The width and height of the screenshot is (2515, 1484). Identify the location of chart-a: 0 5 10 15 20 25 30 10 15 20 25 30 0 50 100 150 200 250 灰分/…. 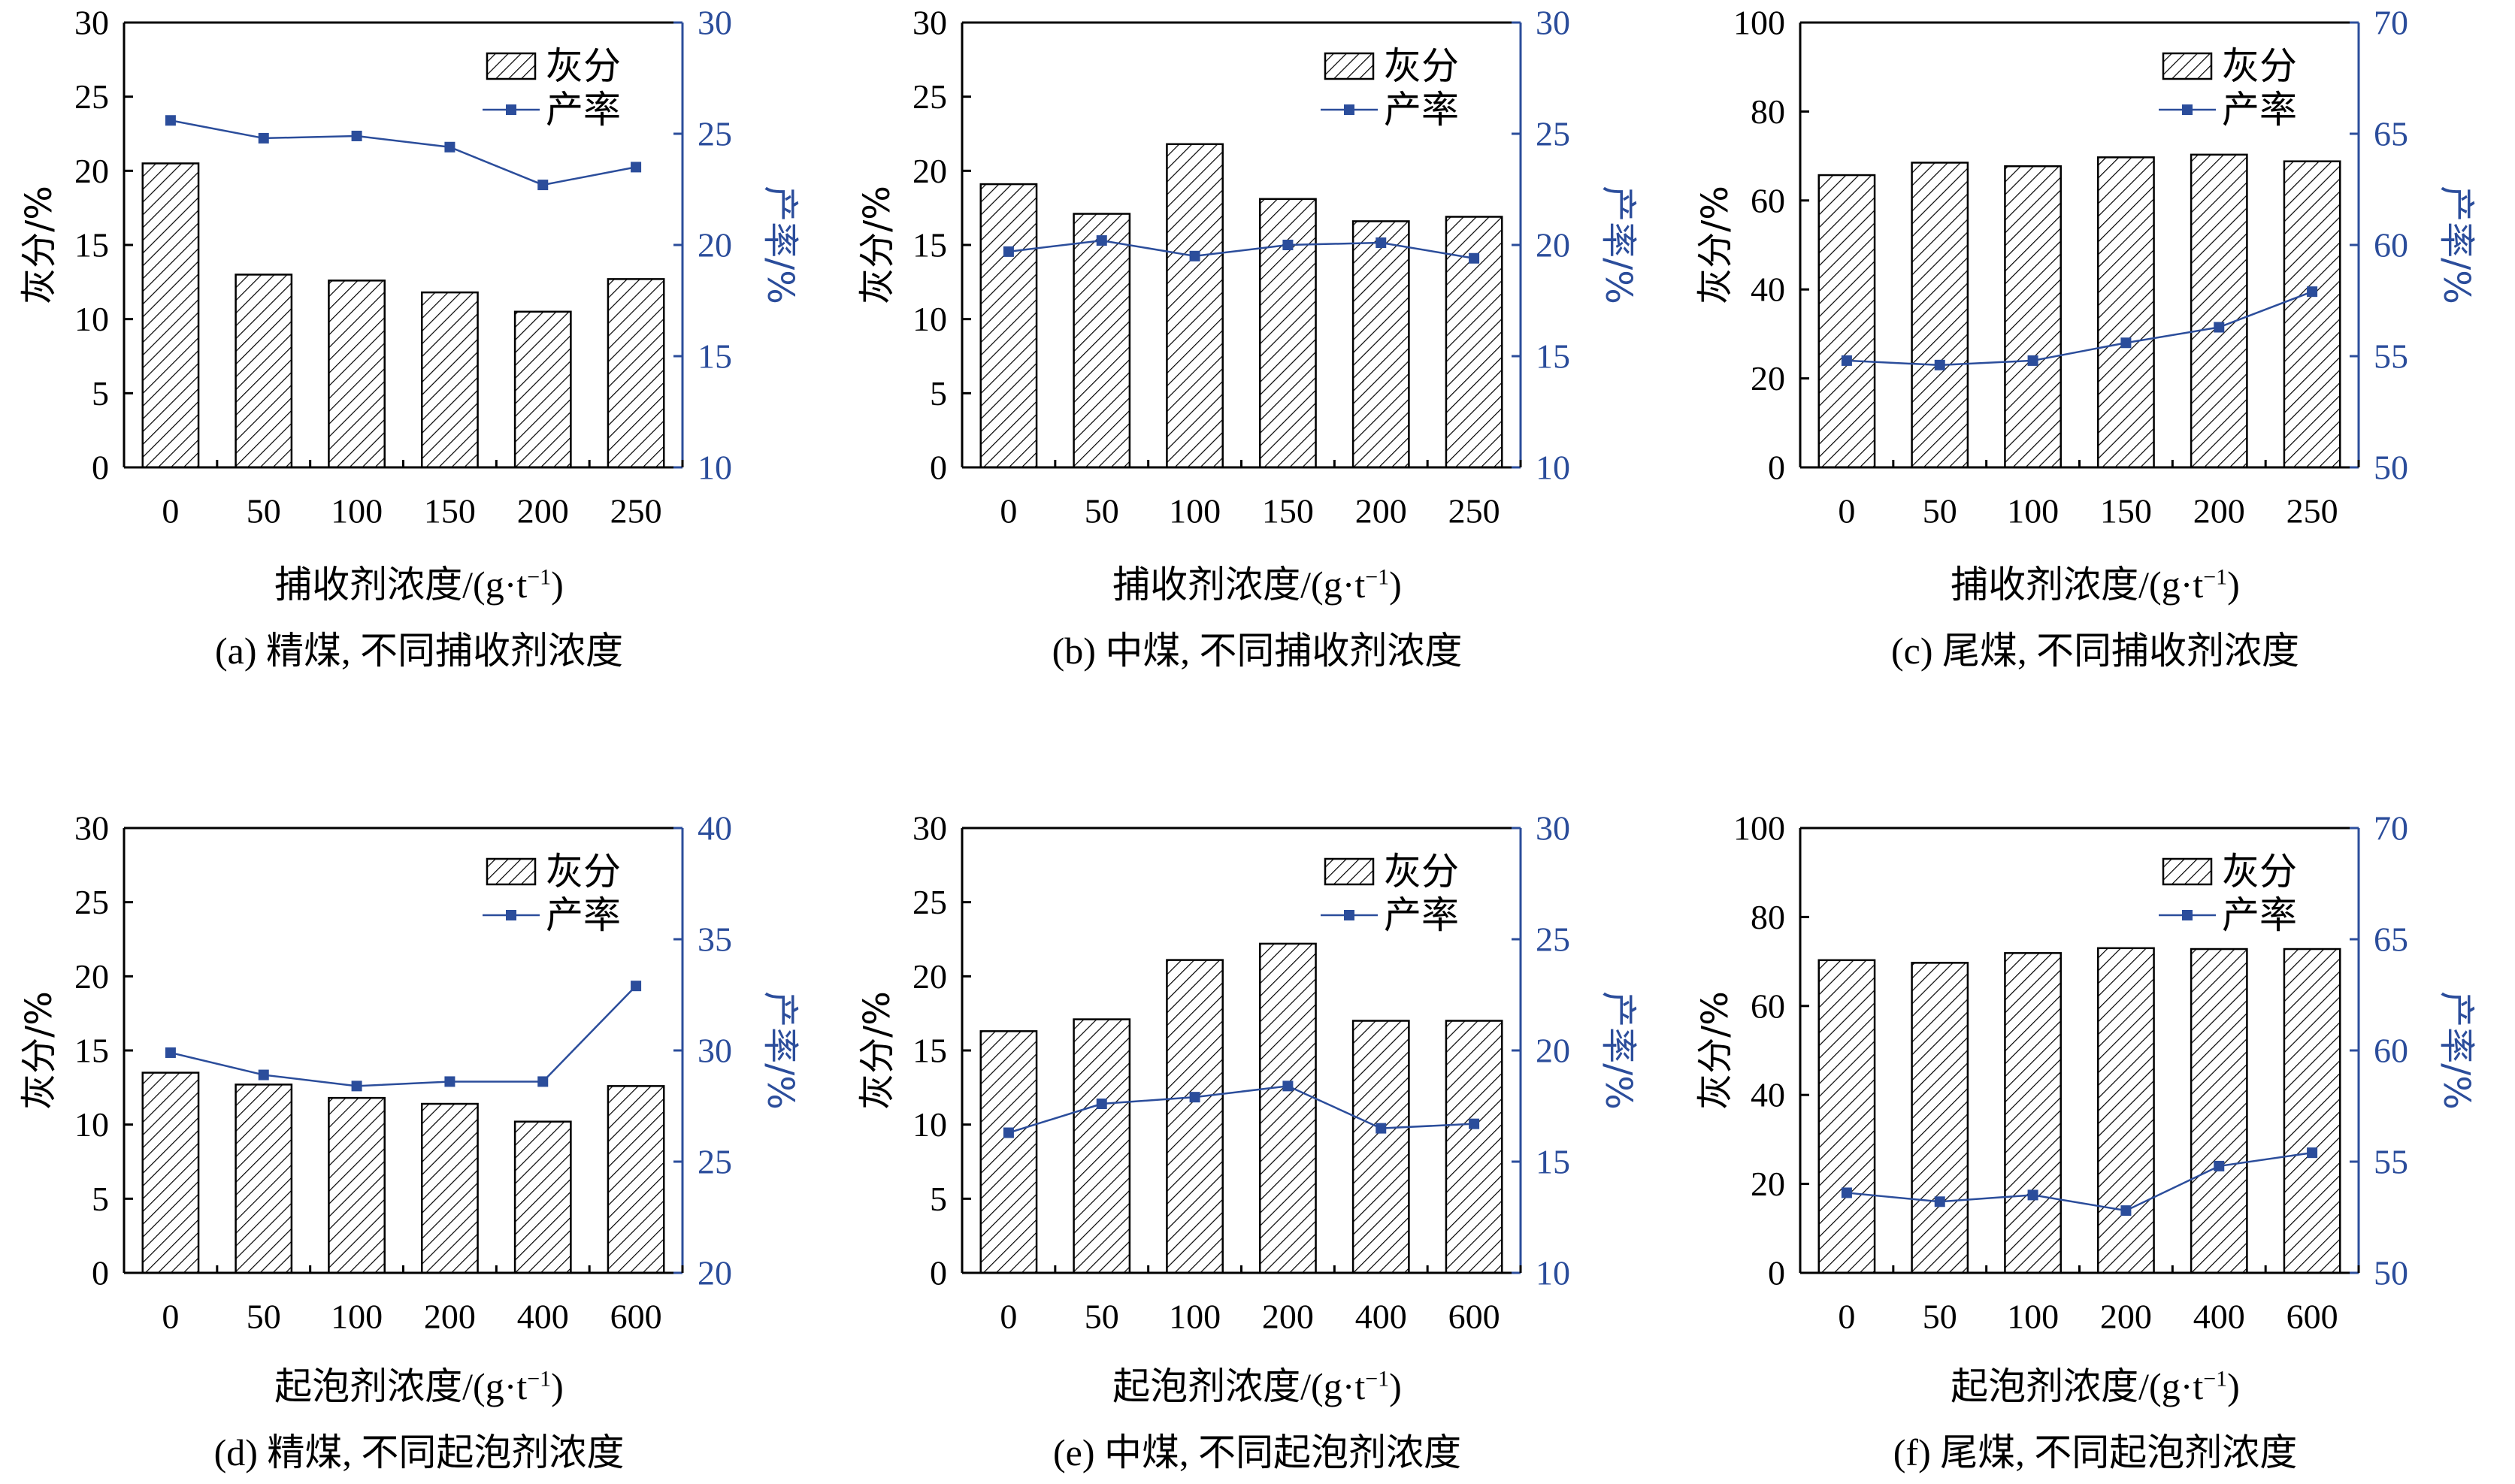
(409, 267).